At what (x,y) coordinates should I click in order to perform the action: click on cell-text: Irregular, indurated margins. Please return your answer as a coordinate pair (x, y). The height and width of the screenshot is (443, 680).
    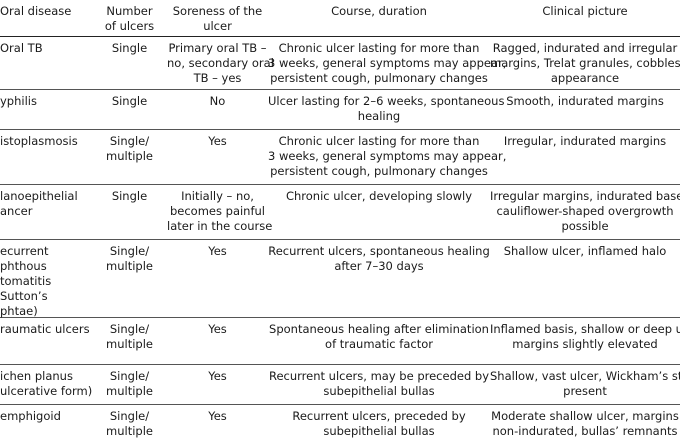
    Looking at the image, I should click on (585, 141).